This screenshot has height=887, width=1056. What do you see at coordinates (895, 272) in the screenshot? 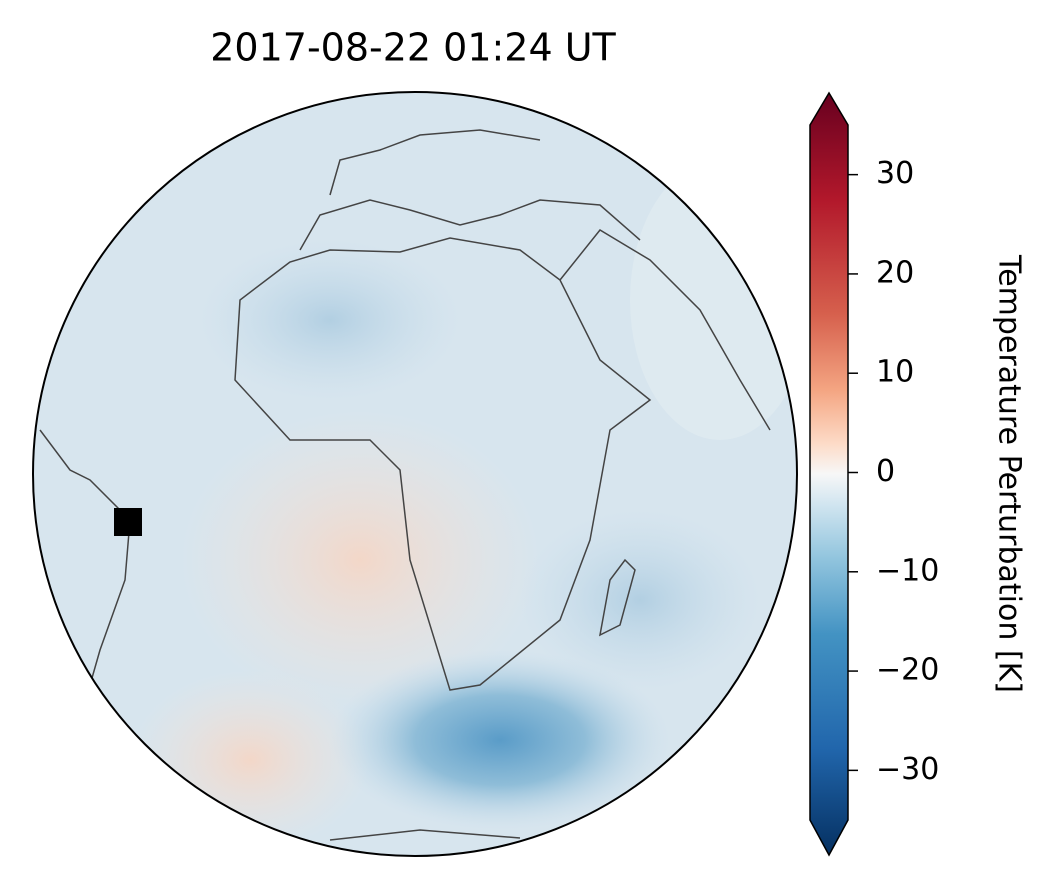
I see `colorbar-tick-label: 20` at bounding box center [895, 272].